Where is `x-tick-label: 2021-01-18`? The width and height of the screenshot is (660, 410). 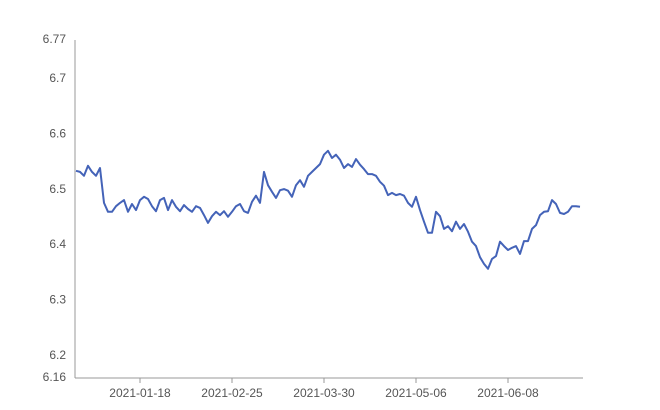
x-tick-label: 2021-01-18 is located at coordinates (140, 393).